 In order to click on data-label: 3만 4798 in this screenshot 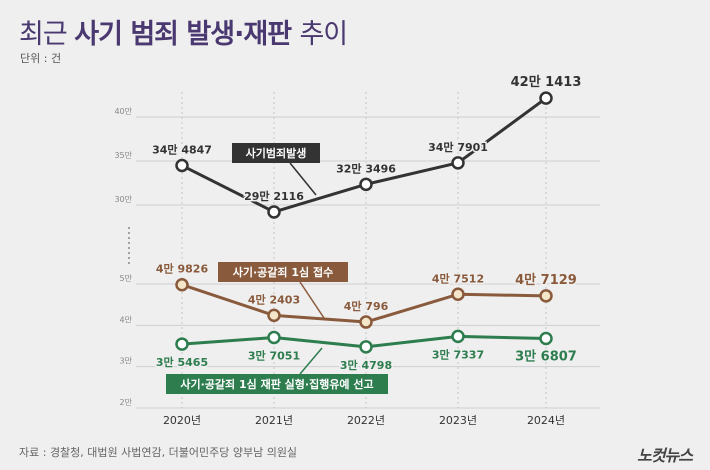, I will do `click(366, 365)`.